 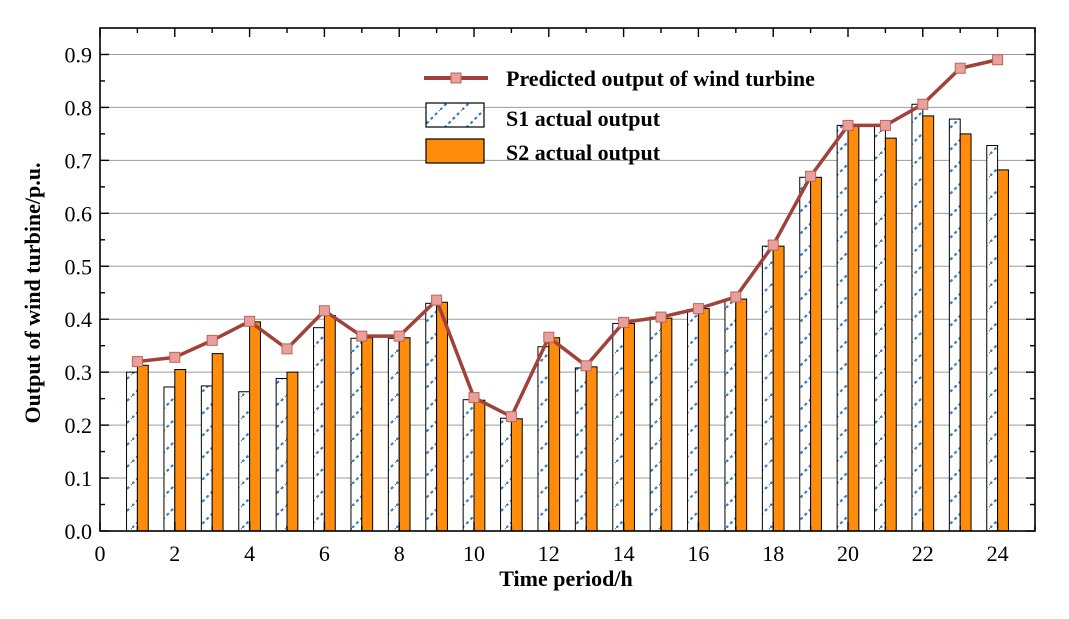 What do you see at coordinates (565, 578) in the screenshot?
I see `x-axis-title: Time period/h` at bounding box center [565, 578].